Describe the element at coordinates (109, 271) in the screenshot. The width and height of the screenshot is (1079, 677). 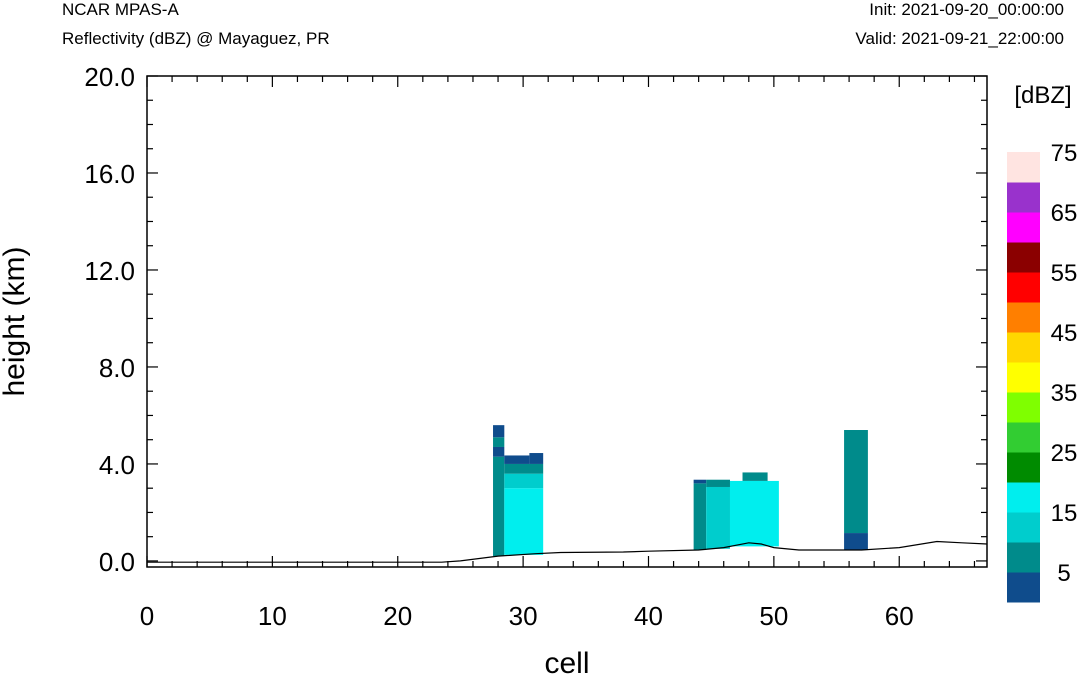
I see `y-tick-label: 12.0` at that location.